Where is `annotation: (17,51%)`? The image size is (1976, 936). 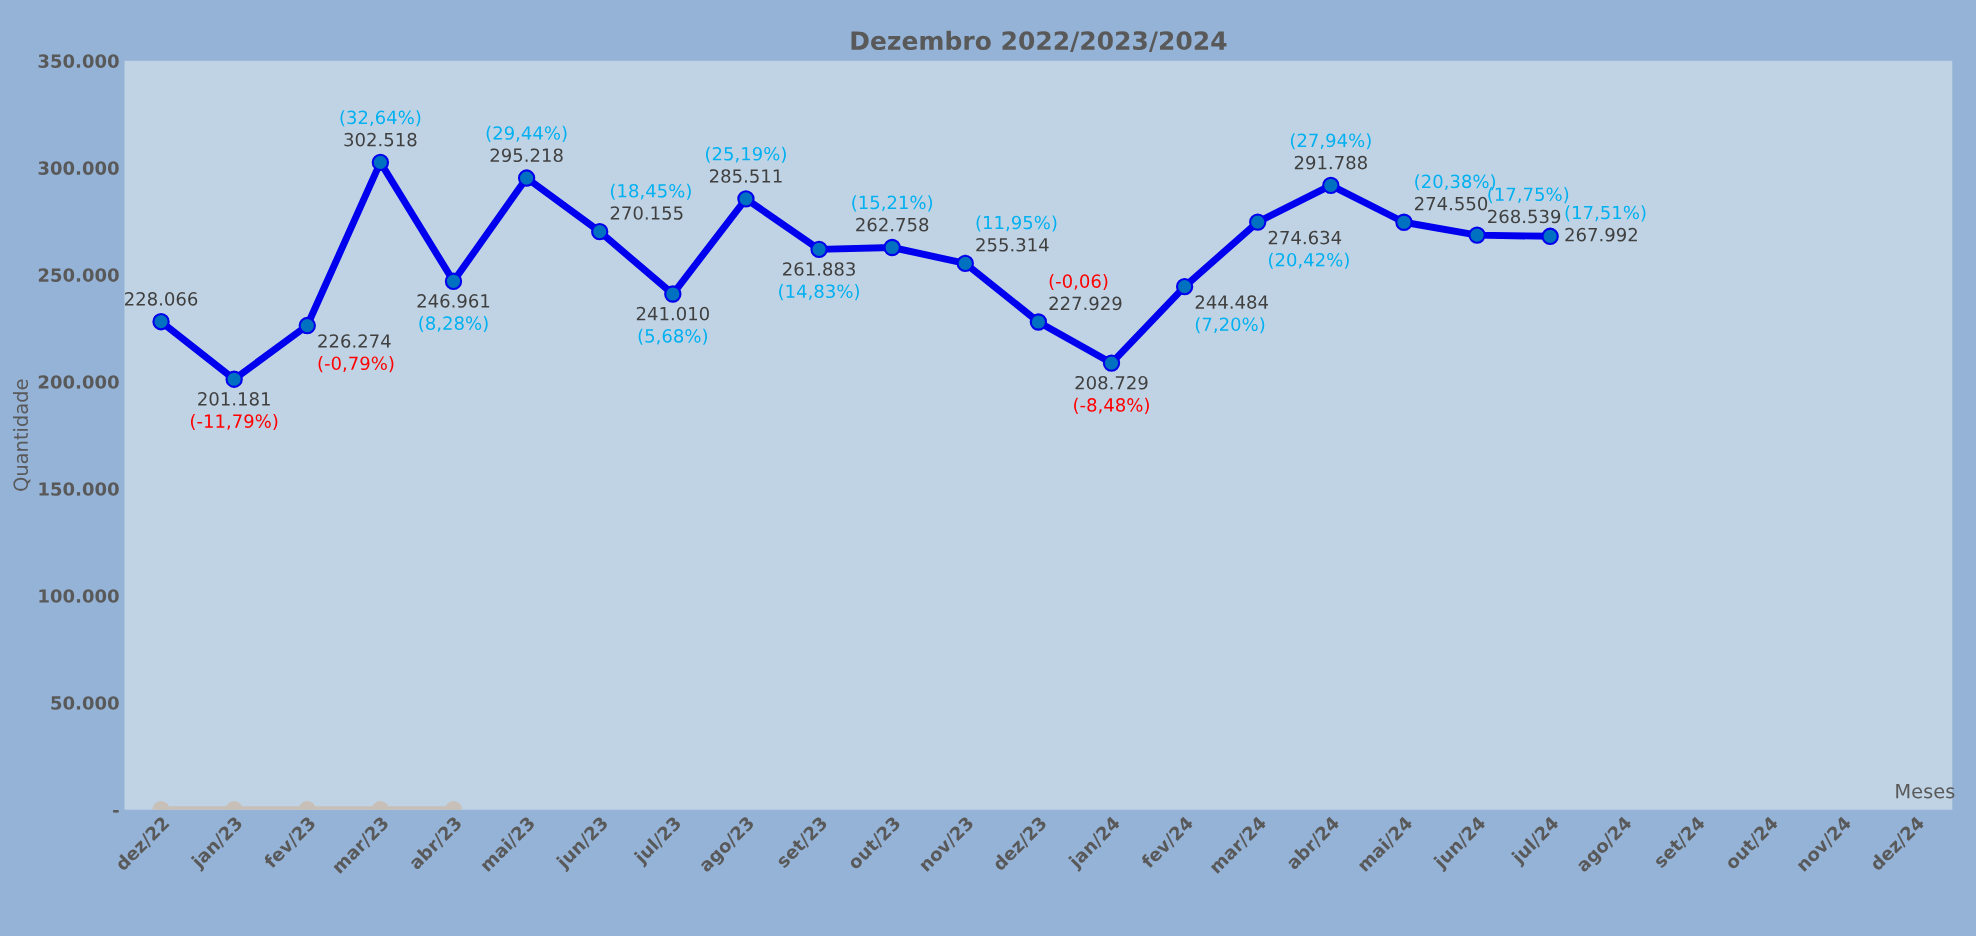
annotation: (17,51%) is located at coordinates (1605, 213).